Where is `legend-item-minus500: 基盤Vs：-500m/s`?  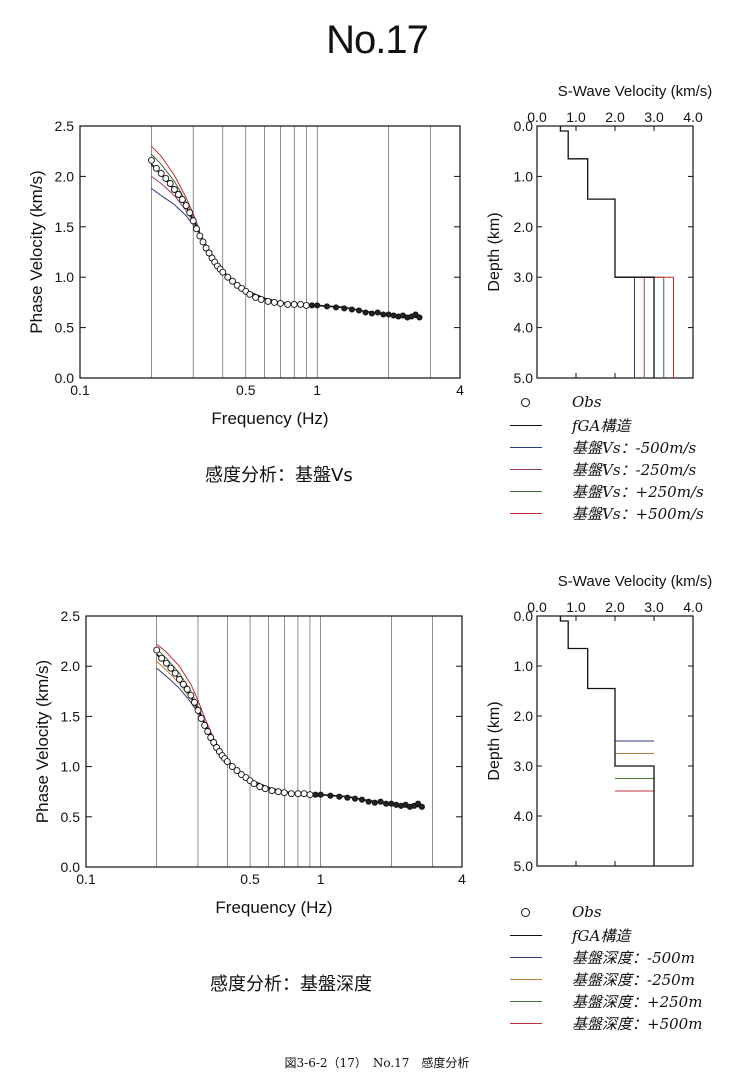
legend-item-minus500: 基盤Vs：-500m/s is located at coordinates (630, 447).